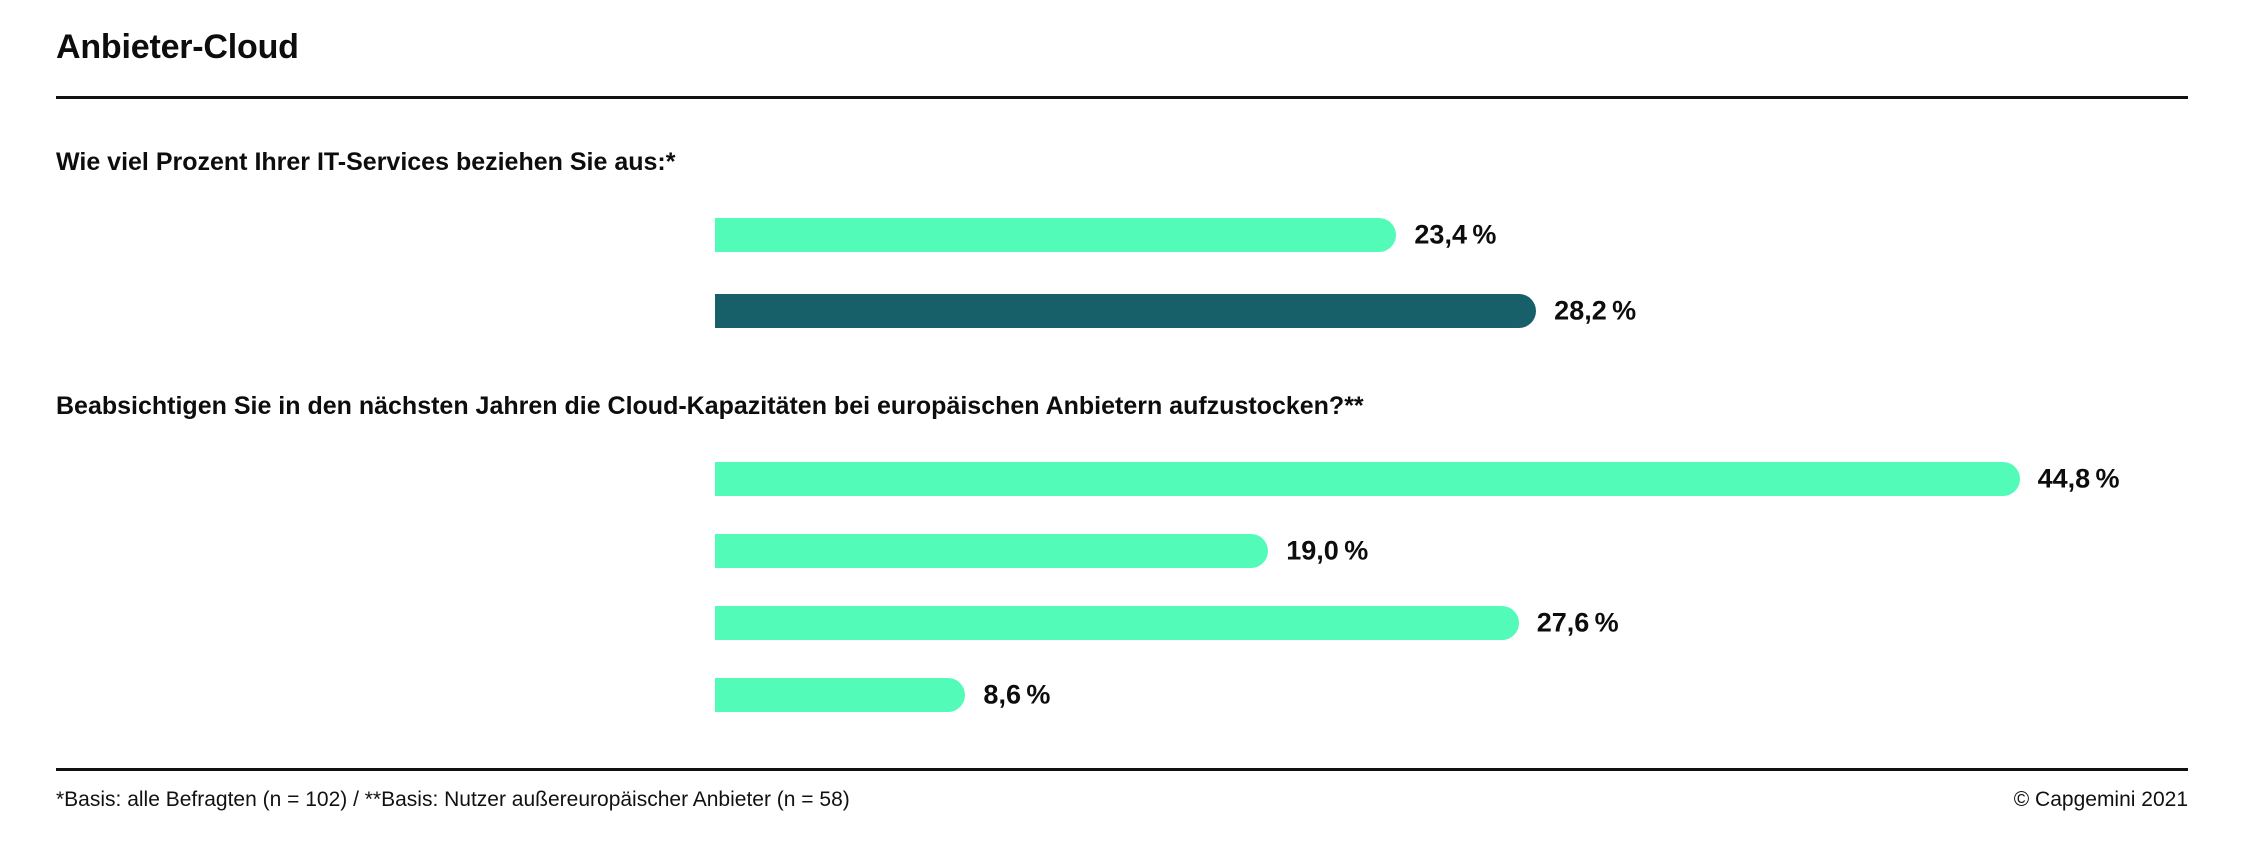 The height and width of the screenshot is (862, 2244). What do you see at coordinates (1595, 310) in the screenshot?
I see `bar-value: 28,2 %` at bounding box center [1595, 310].